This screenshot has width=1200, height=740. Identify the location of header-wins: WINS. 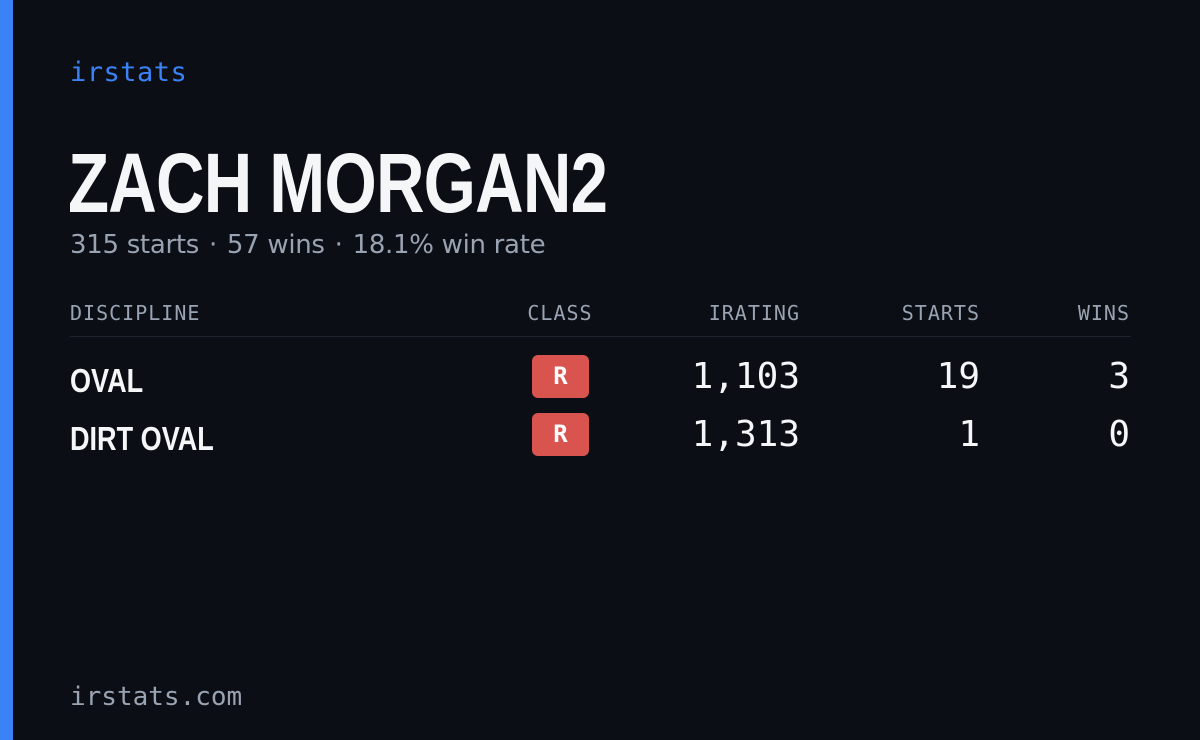
(1103, 313).